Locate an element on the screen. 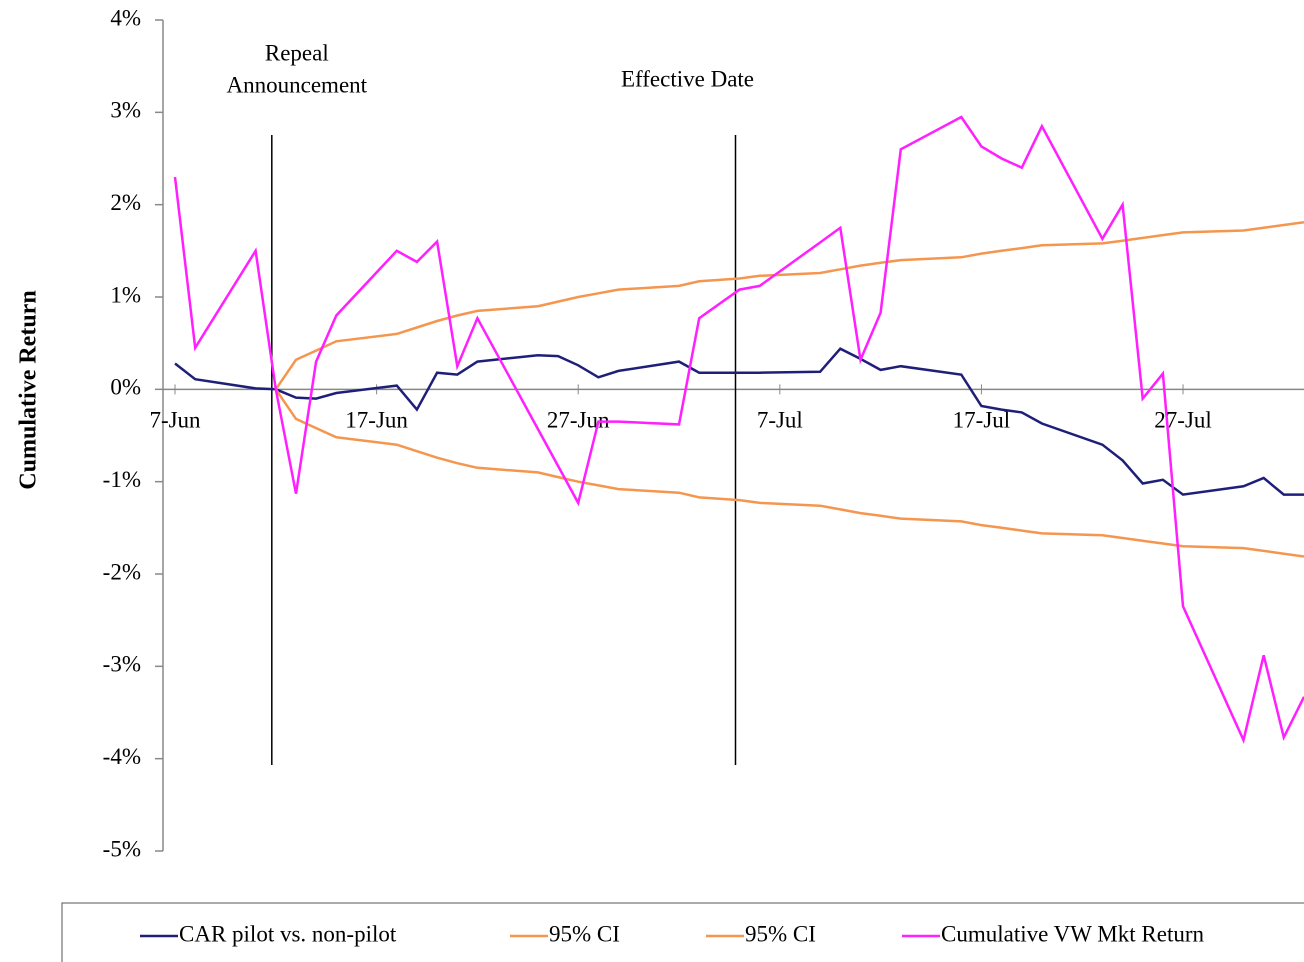 The image size is (1304, 962). legend-box is located at coordinates (682, 932).